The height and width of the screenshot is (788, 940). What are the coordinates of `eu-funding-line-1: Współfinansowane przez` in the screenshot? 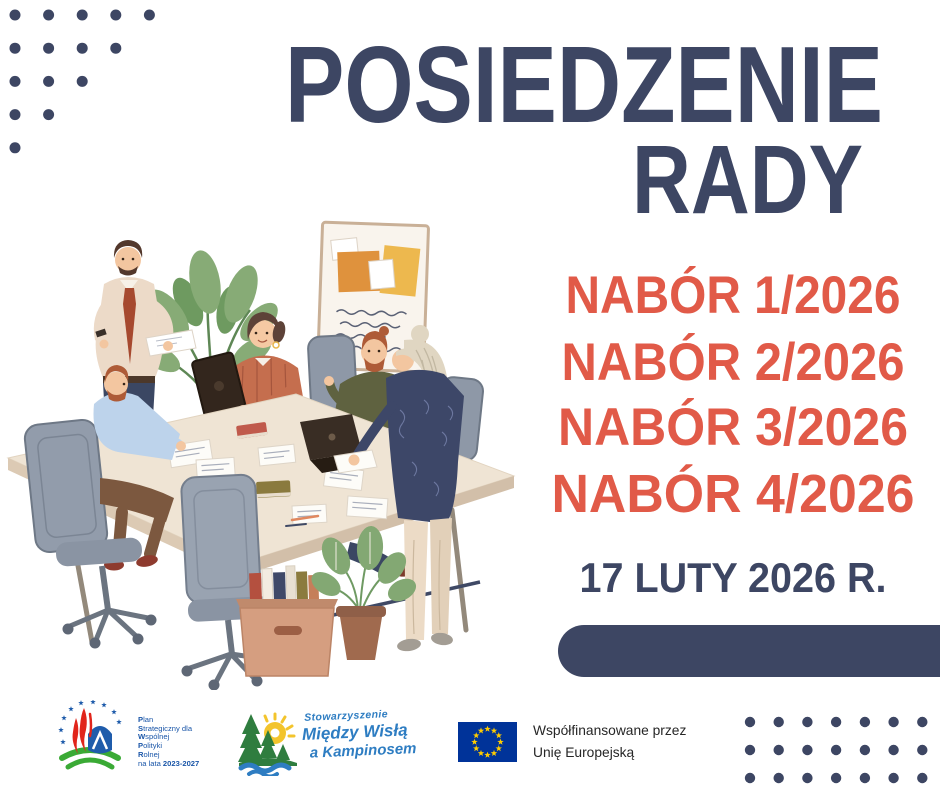 It's located at (610, 730).